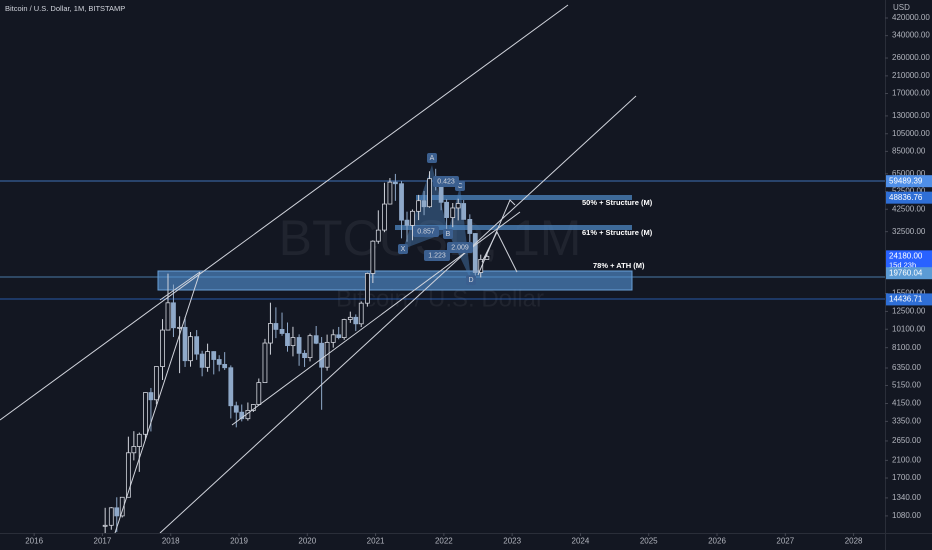 This screenshot has height=550, width=932. What do you see at coordinates (906, 420) in the screenshot?
I see `y-tick-label: 3350.00` at bounding box center [906, 420].